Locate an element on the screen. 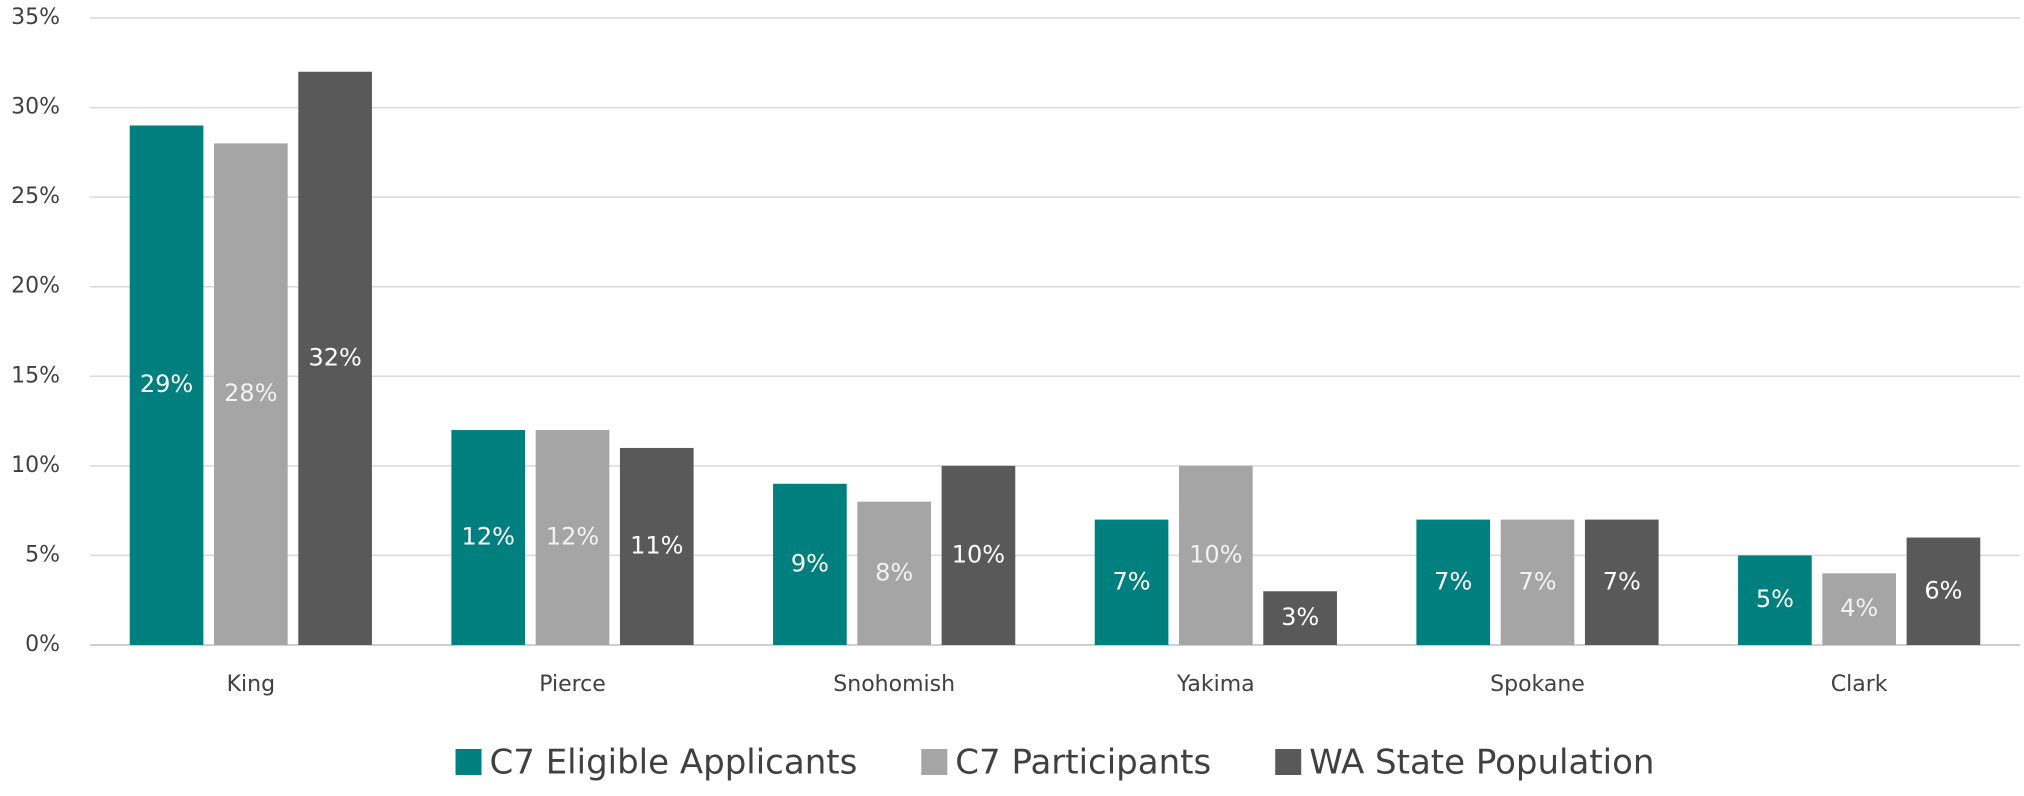  x-tick-label: Pierce is located at coordinates (572, 684).